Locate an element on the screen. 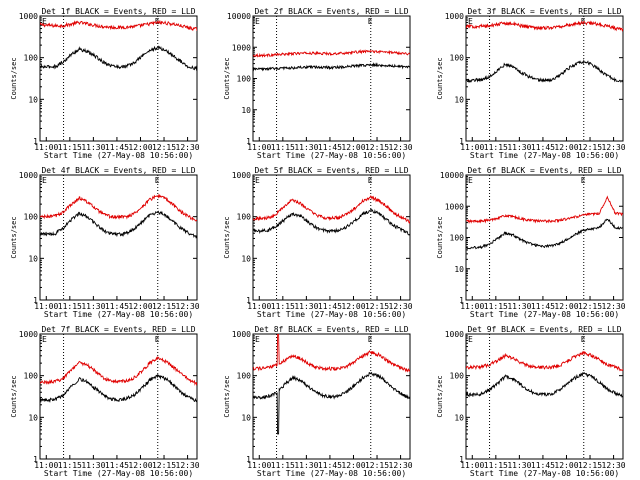 The width and height of the screenshot is (640, 480). panel-title: Det 2f BLACK = Events, RED = LLD is located at coordinates (331, 11).